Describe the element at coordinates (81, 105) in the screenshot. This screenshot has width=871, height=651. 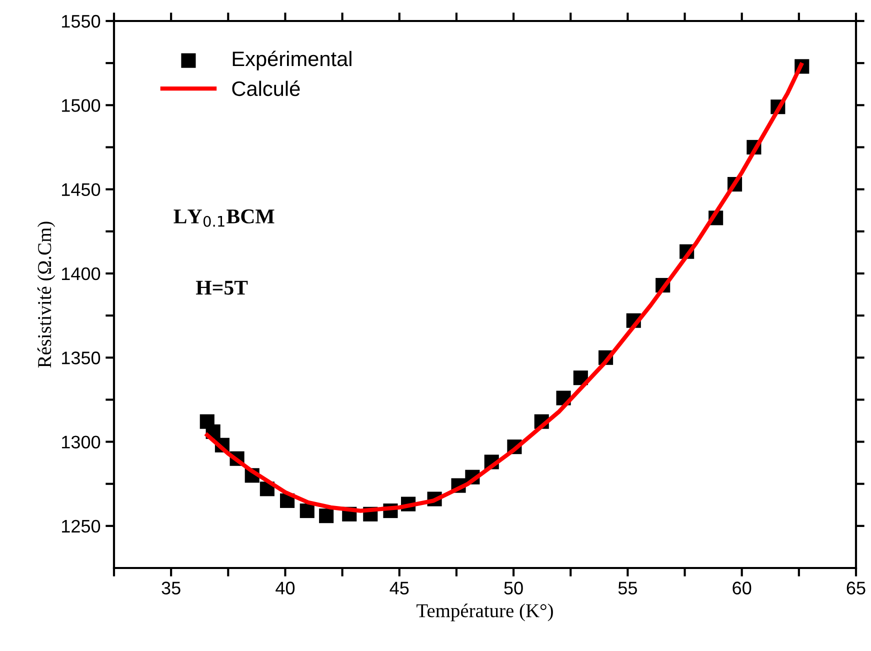
I see `y-tick-label: 1500` at that location.